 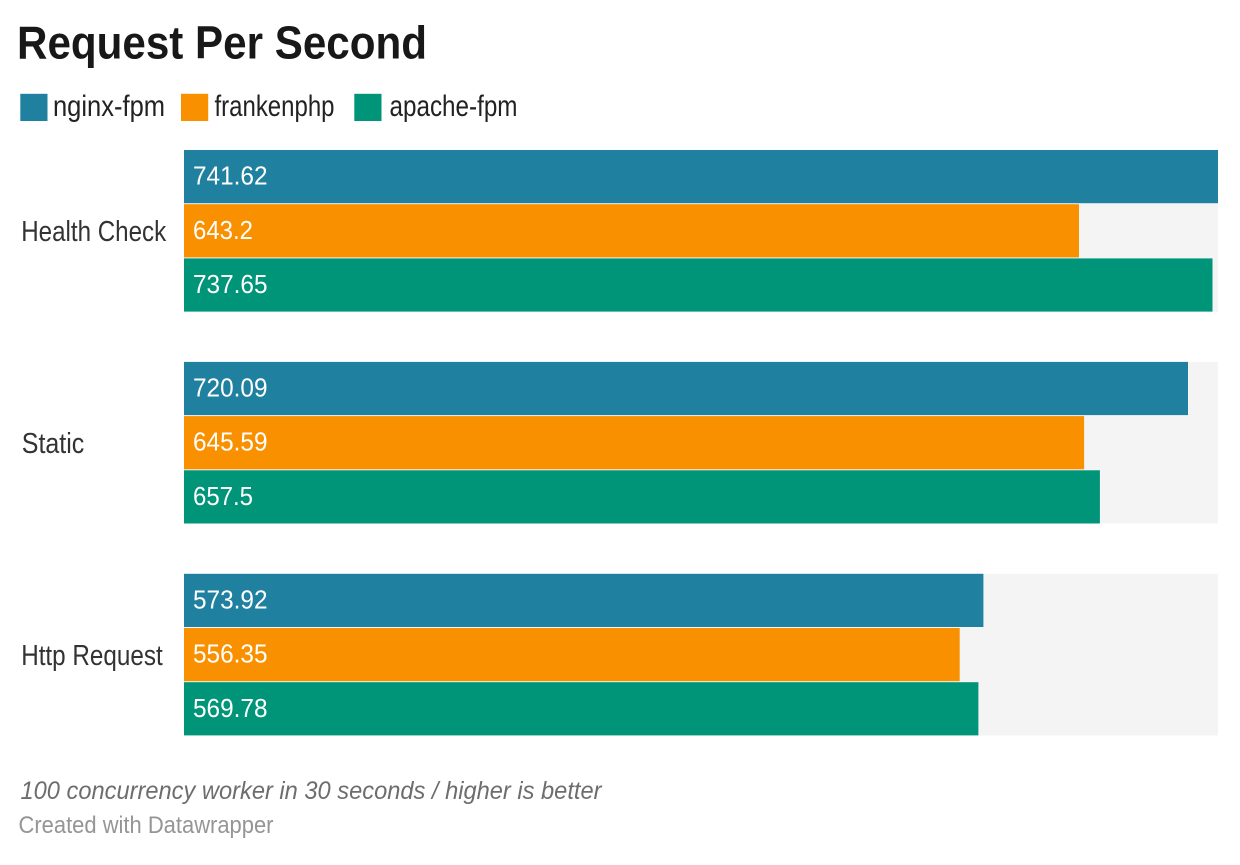 What do you see at coordinates (109, 106) in the screenshot?
I see `svg-text: nginx-fpm` at bounding box center [109, 106].